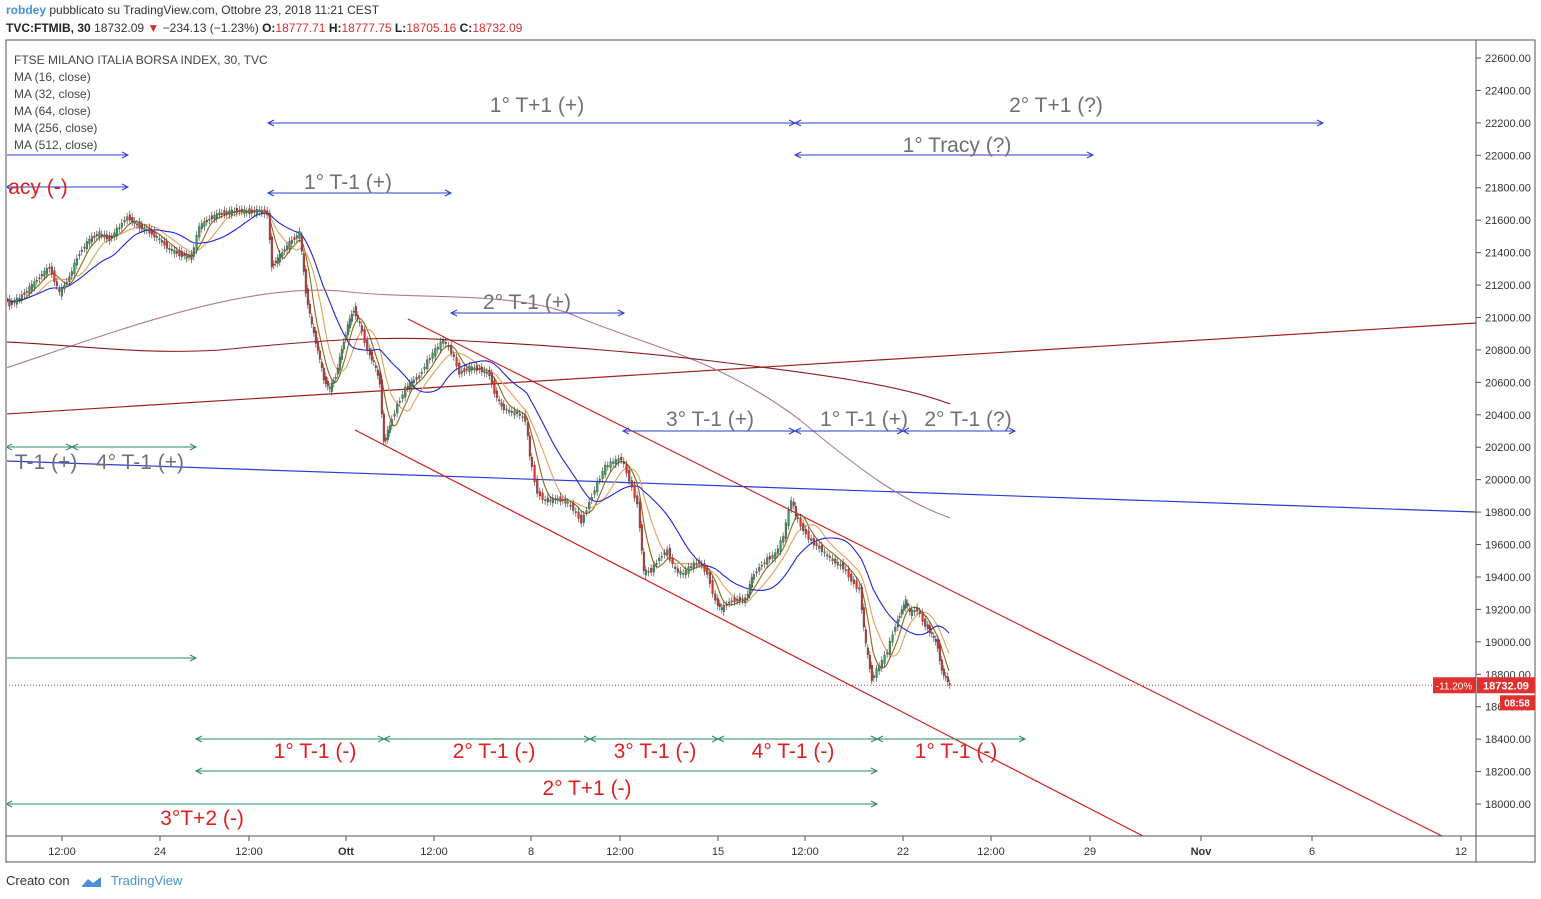  I want to click on low-value: 18705.16, so click(431, 28).